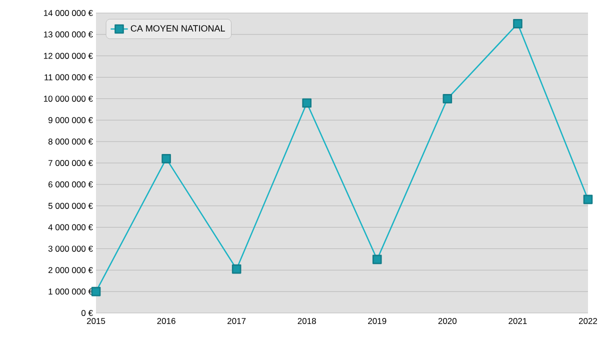 The height and width of the screenshot is (350, 600). What do you see at coordinates (177, 28) in the screenshot?
I see `legend-label: CA MOYEN NATIONAL` at bounding box center [177, 28].